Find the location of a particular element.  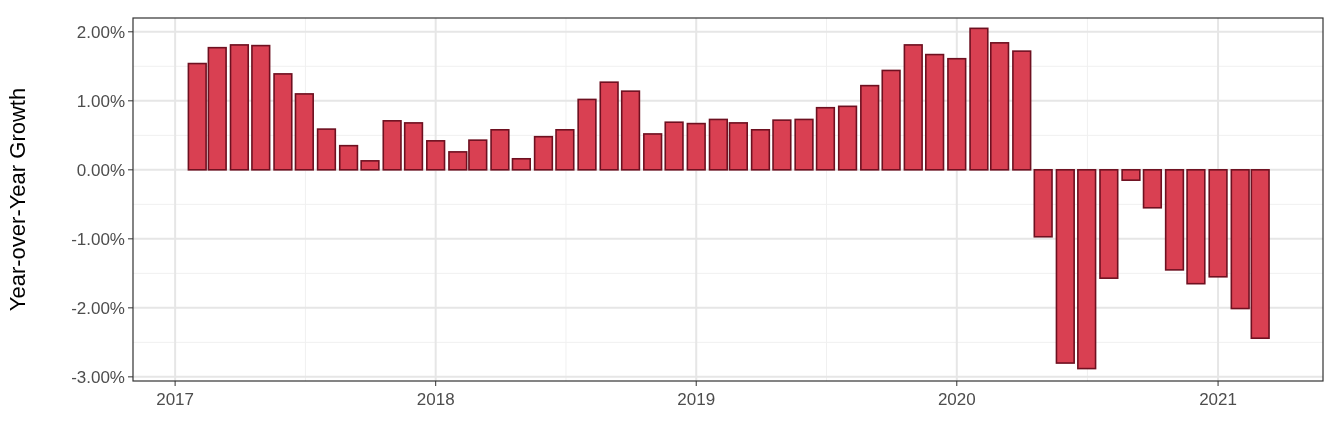

y-tick-label: -1.00% is located at coordinates (98, 239).